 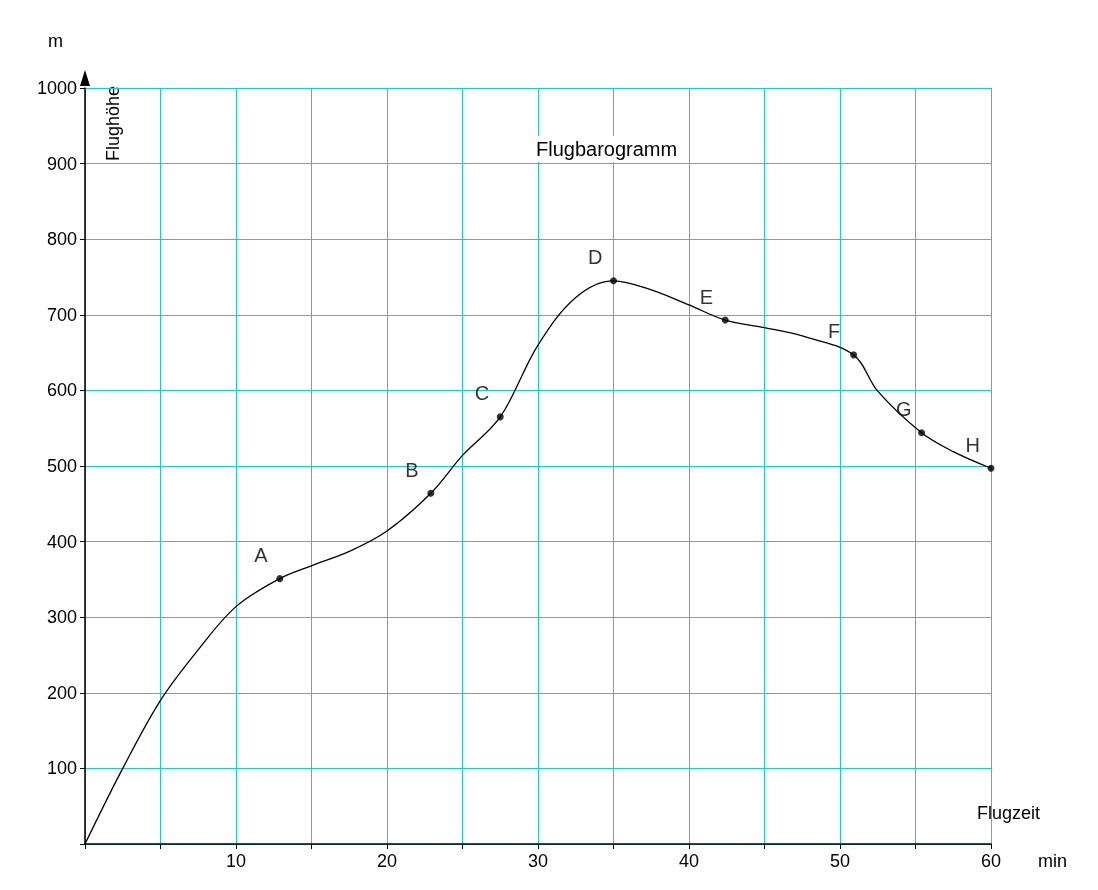 What do you see at coordinates (61, 163) in the screenshot?
I see `y-tick-label: 900` at bounding box center [61, 163].